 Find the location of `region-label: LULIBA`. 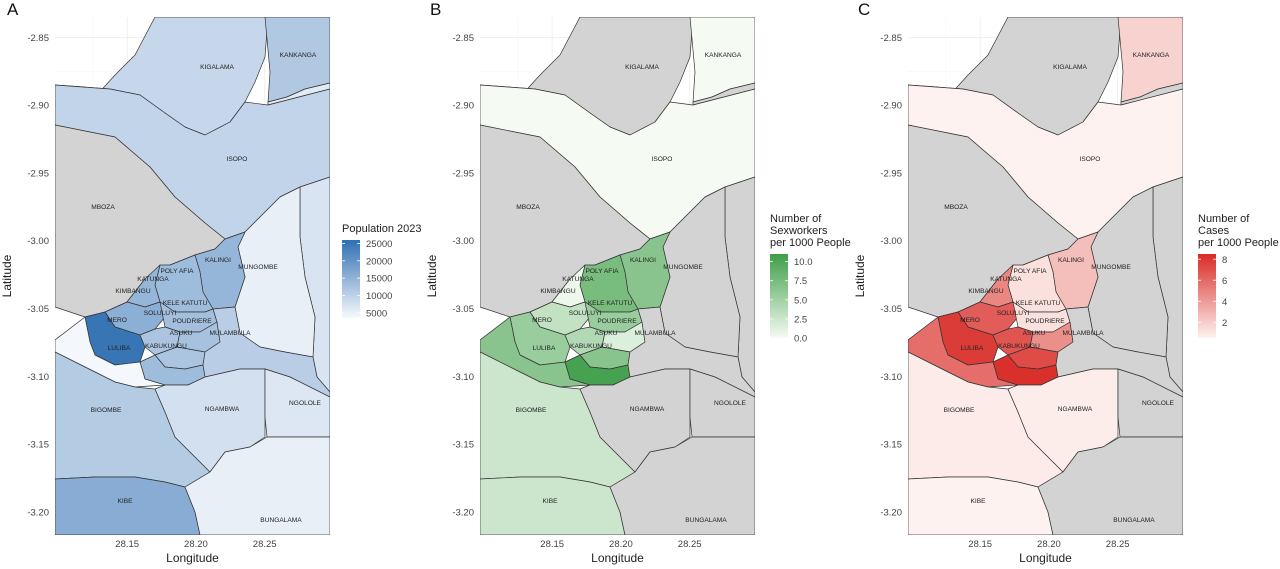

region-label: LULIBA is located at coordinates (972, 348).